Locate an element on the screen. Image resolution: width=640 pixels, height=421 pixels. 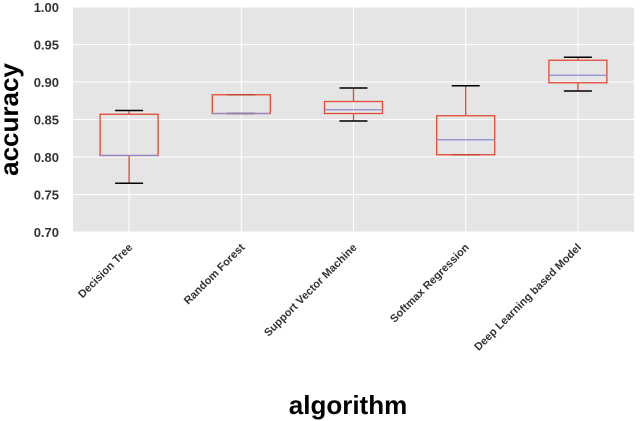
y-tick-label: 0.80 is located at coordinates (46, 157).